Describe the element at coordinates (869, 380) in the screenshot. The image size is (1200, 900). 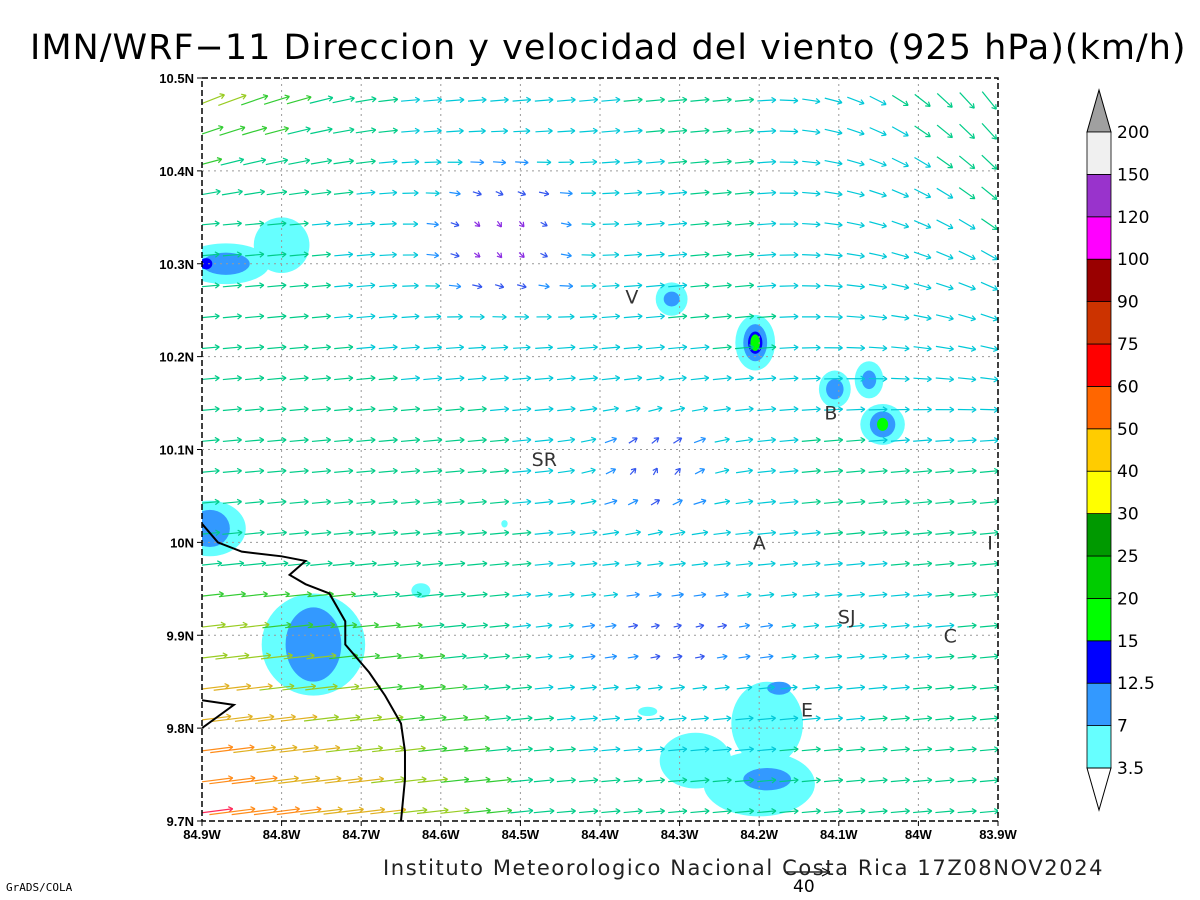
I see `speed-contour` at that location.